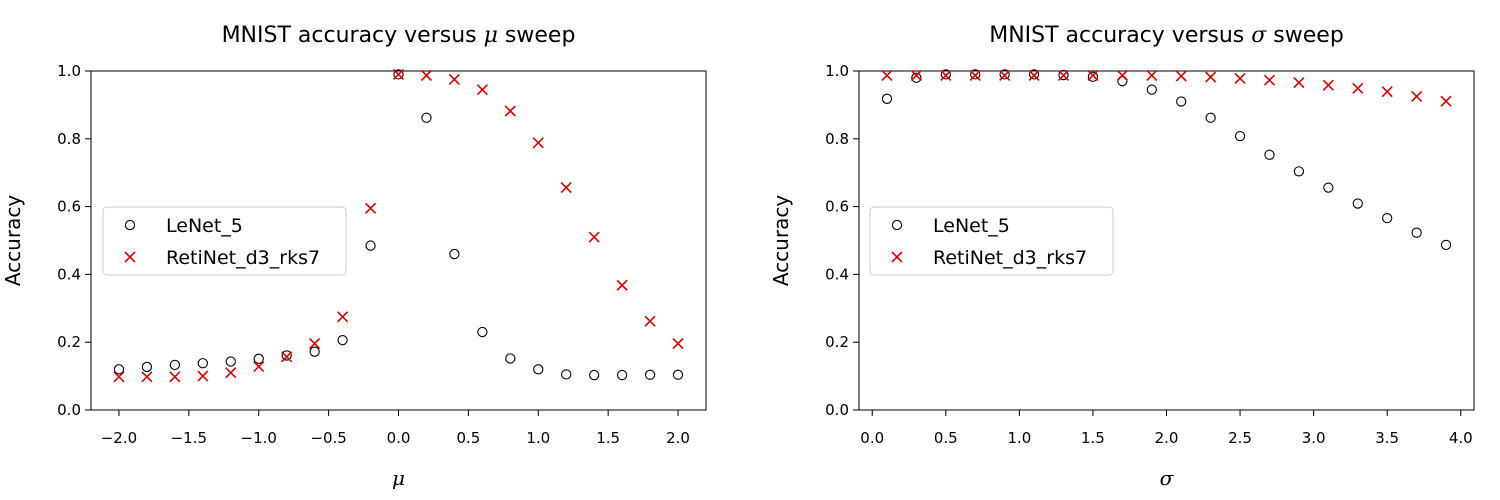  What do you see at coordinates (1387, 438) in the screenshot?
I see `x-tick-label: 3.5` at bounding box center [1387, 438].